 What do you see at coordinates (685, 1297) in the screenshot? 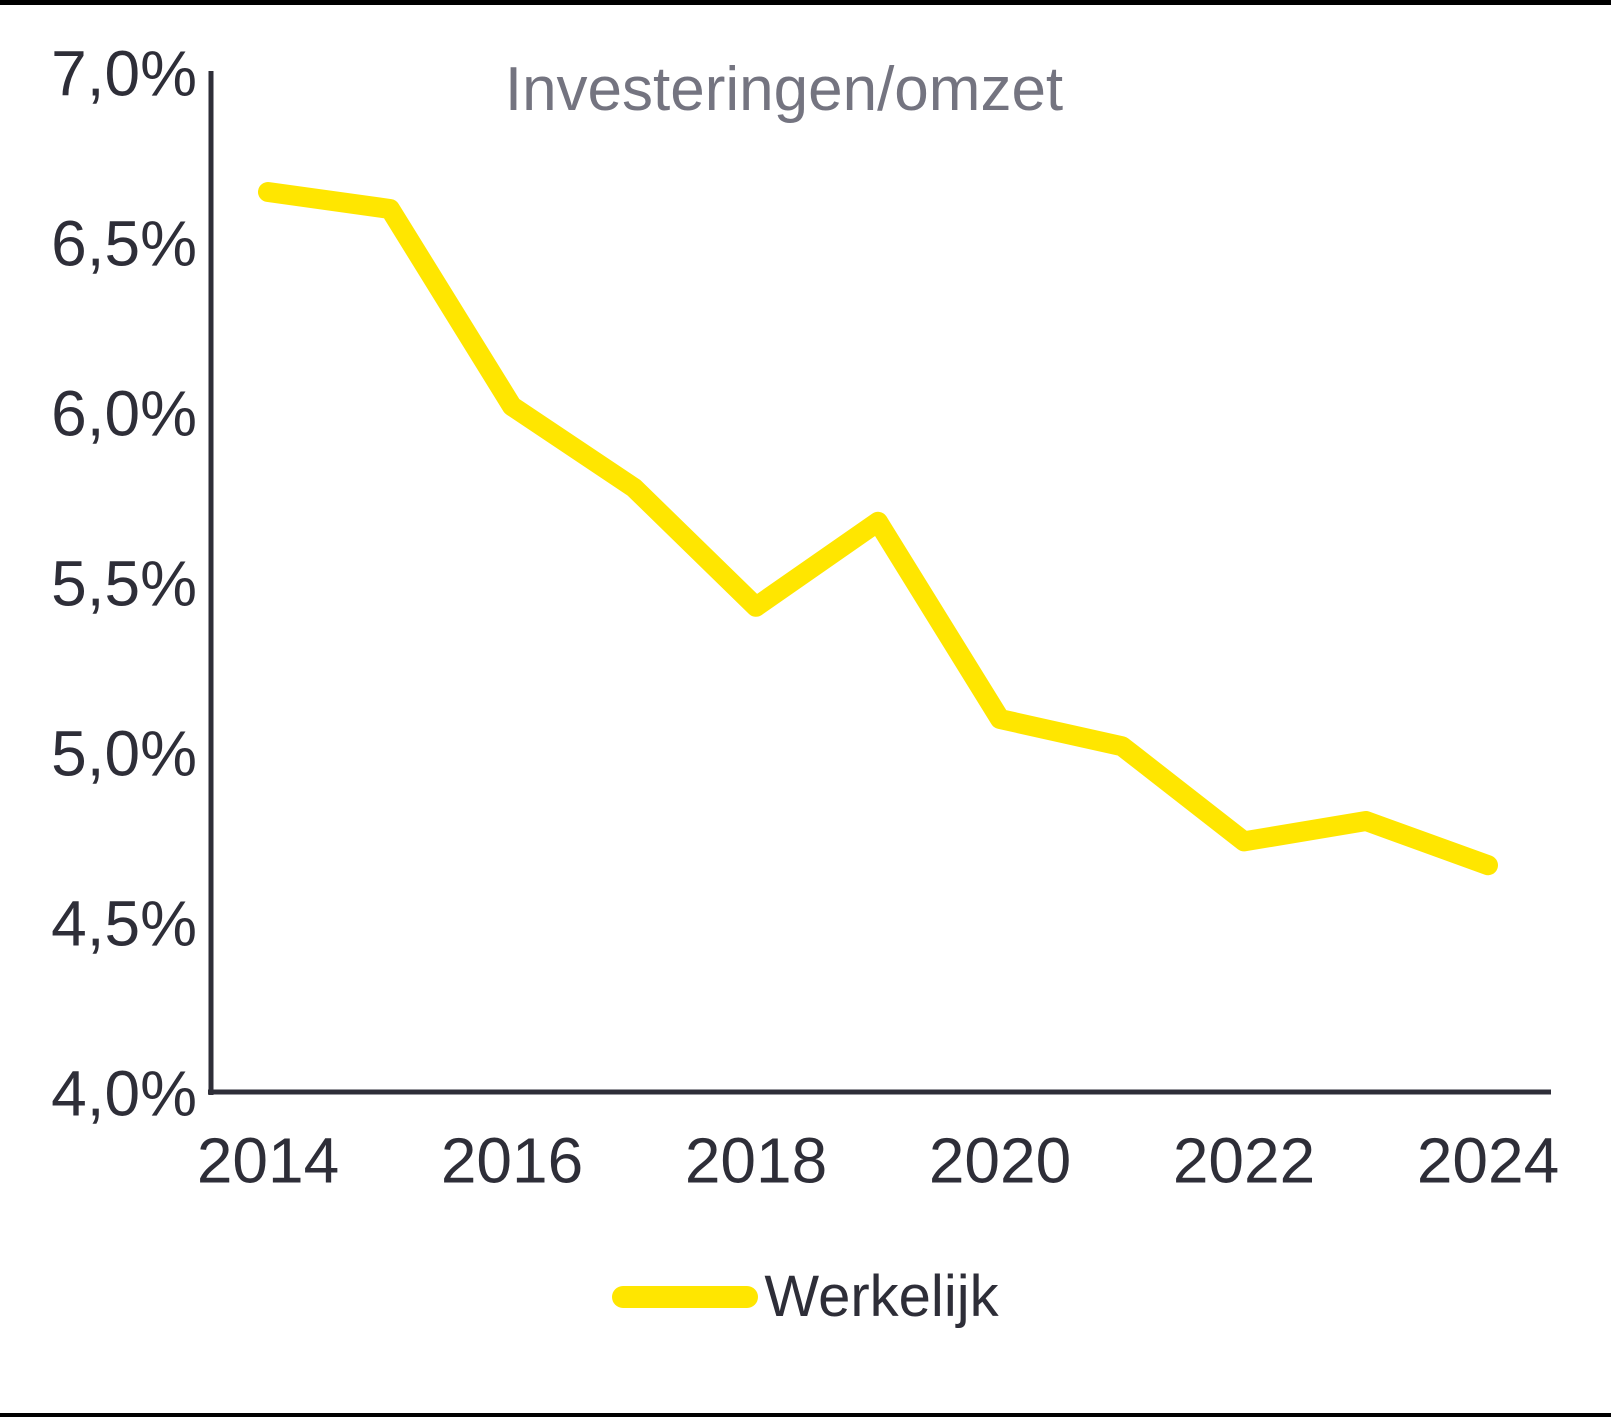
I see `legend-swatch-werkelijk` at bounding box center [685, 1297].